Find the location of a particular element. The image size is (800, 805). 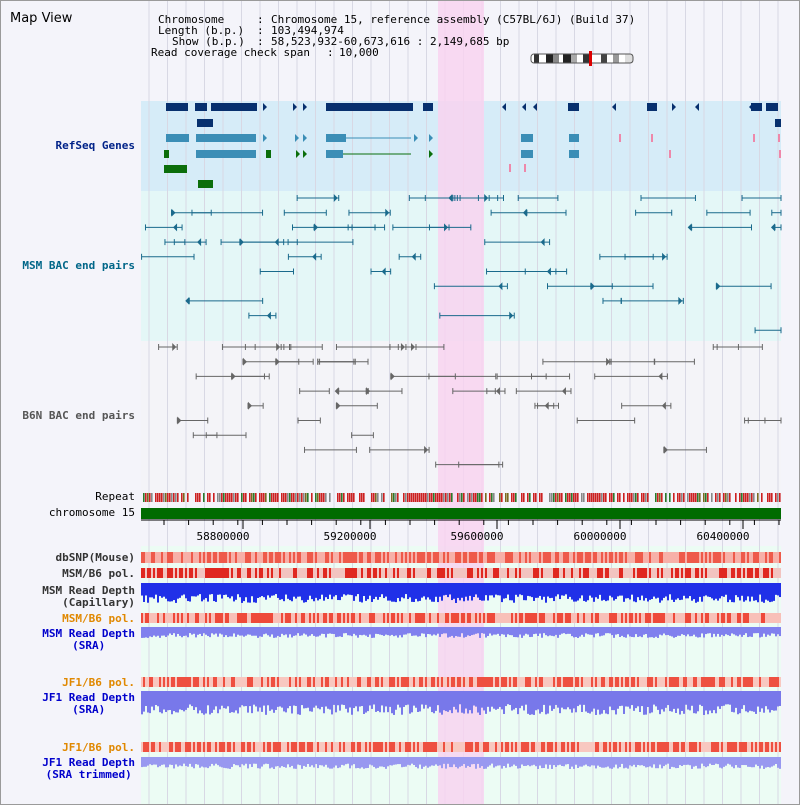

track-label-b6n-bac: B6N BAC end pairs is located at coordinates (78, 415).